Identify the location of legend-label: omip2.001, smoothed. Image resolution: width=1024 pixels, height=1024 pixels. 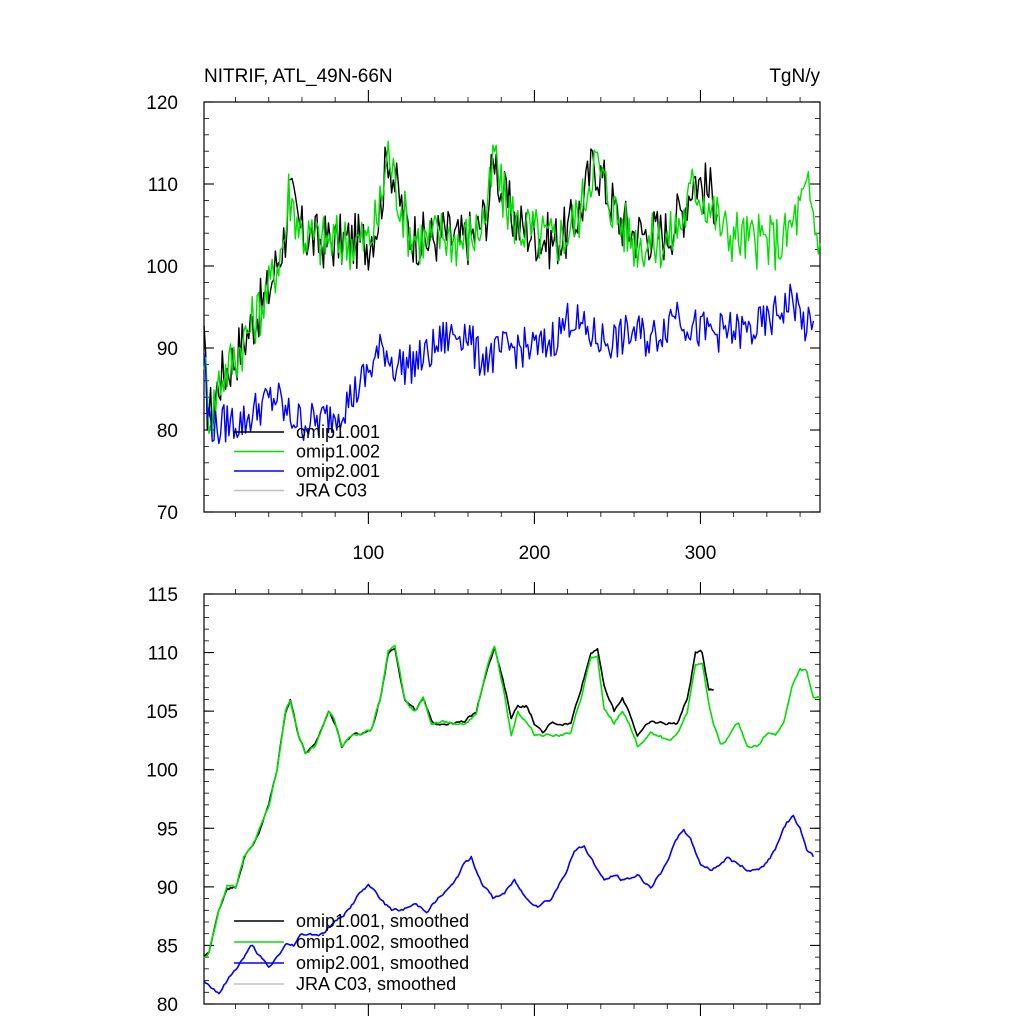
(382, 963).